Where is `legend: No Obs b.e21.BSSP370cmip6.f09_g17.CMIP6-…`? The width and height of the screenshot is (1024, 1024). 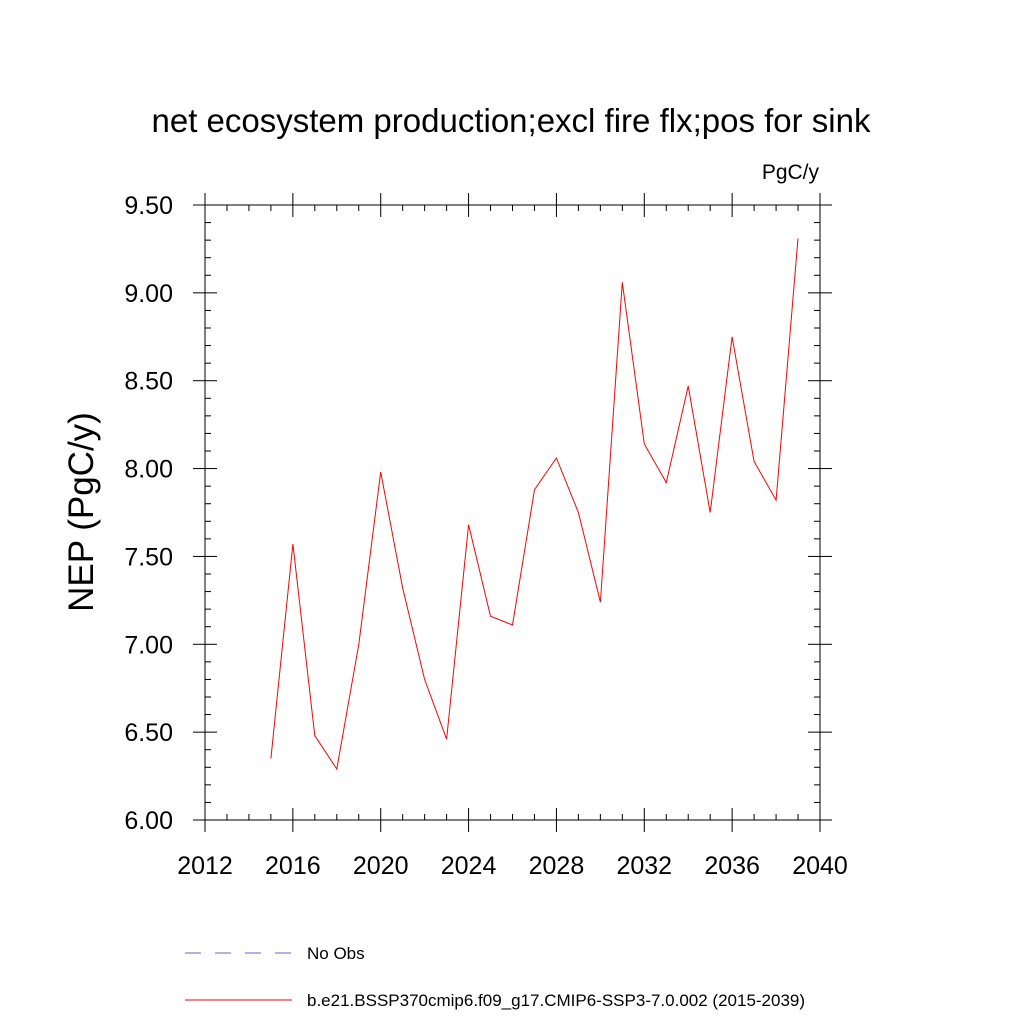 legend: No Obs b.e21.BSSP370cmip6.f09_g17.CMIP6-… is located at coordinates (495, 977).